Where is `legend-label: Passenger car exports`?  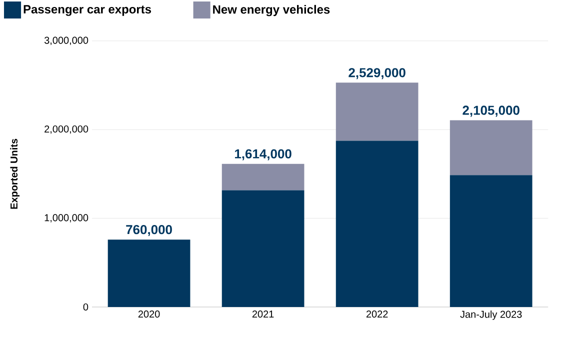 legend-label: Passenger car exports is located at coordinates (88, 10).